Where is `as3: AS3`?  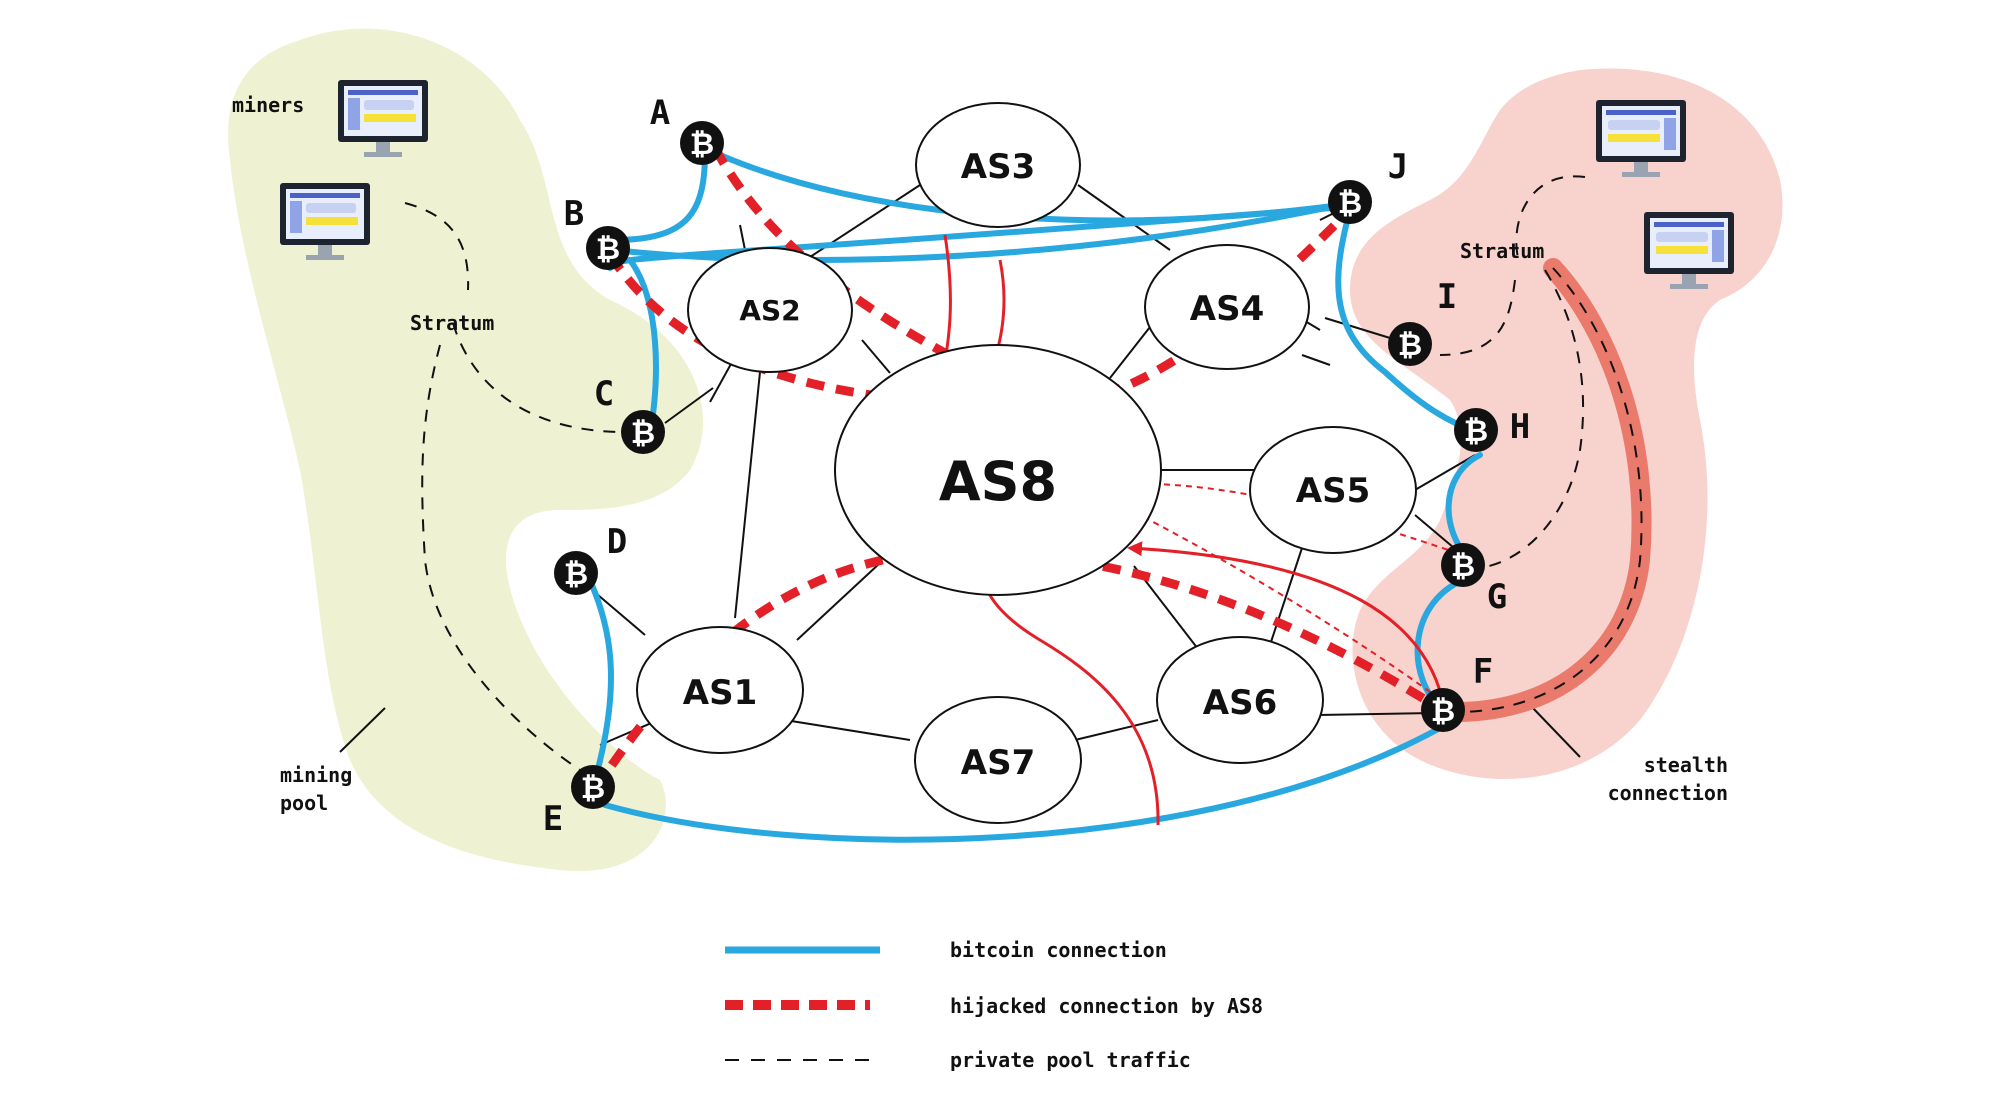
as3: AS3 is located at coordinates (998, 165).